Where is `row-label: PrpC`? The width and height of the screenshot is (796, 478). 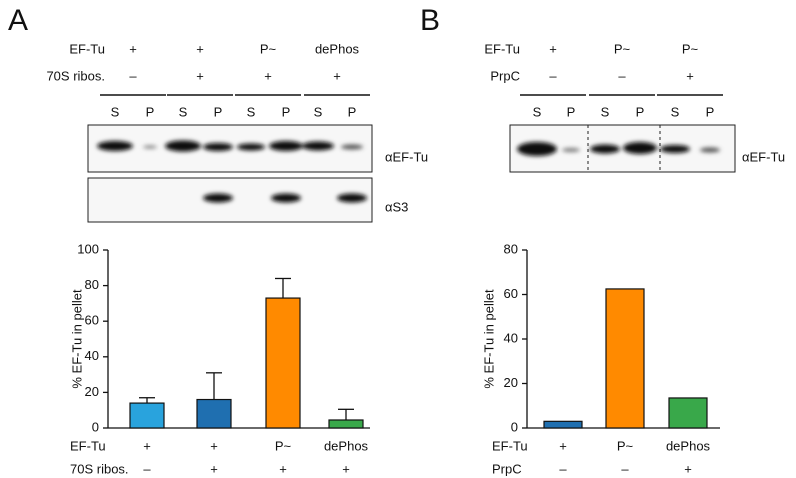 row-label: PrpC is located at coordinates (507, 468).